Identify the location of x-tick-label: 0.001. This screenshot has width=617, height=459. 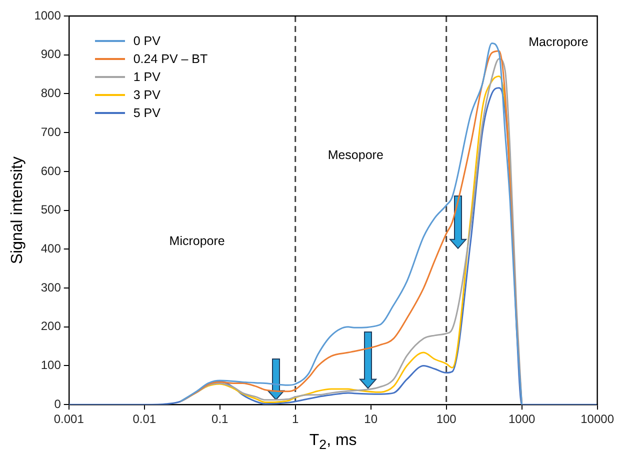
(69, 419).